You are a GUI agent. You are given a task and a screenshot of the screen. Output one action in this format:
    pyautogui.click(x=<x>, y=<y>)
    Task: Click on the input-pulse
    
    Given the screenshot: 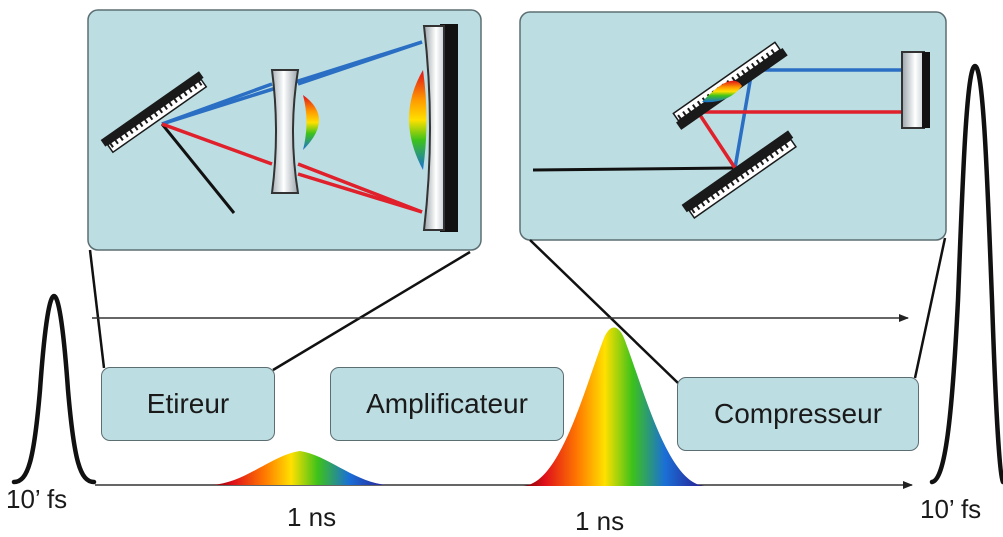 What is the action you would take?
    pyautogui.click(x=54, y=389)
    